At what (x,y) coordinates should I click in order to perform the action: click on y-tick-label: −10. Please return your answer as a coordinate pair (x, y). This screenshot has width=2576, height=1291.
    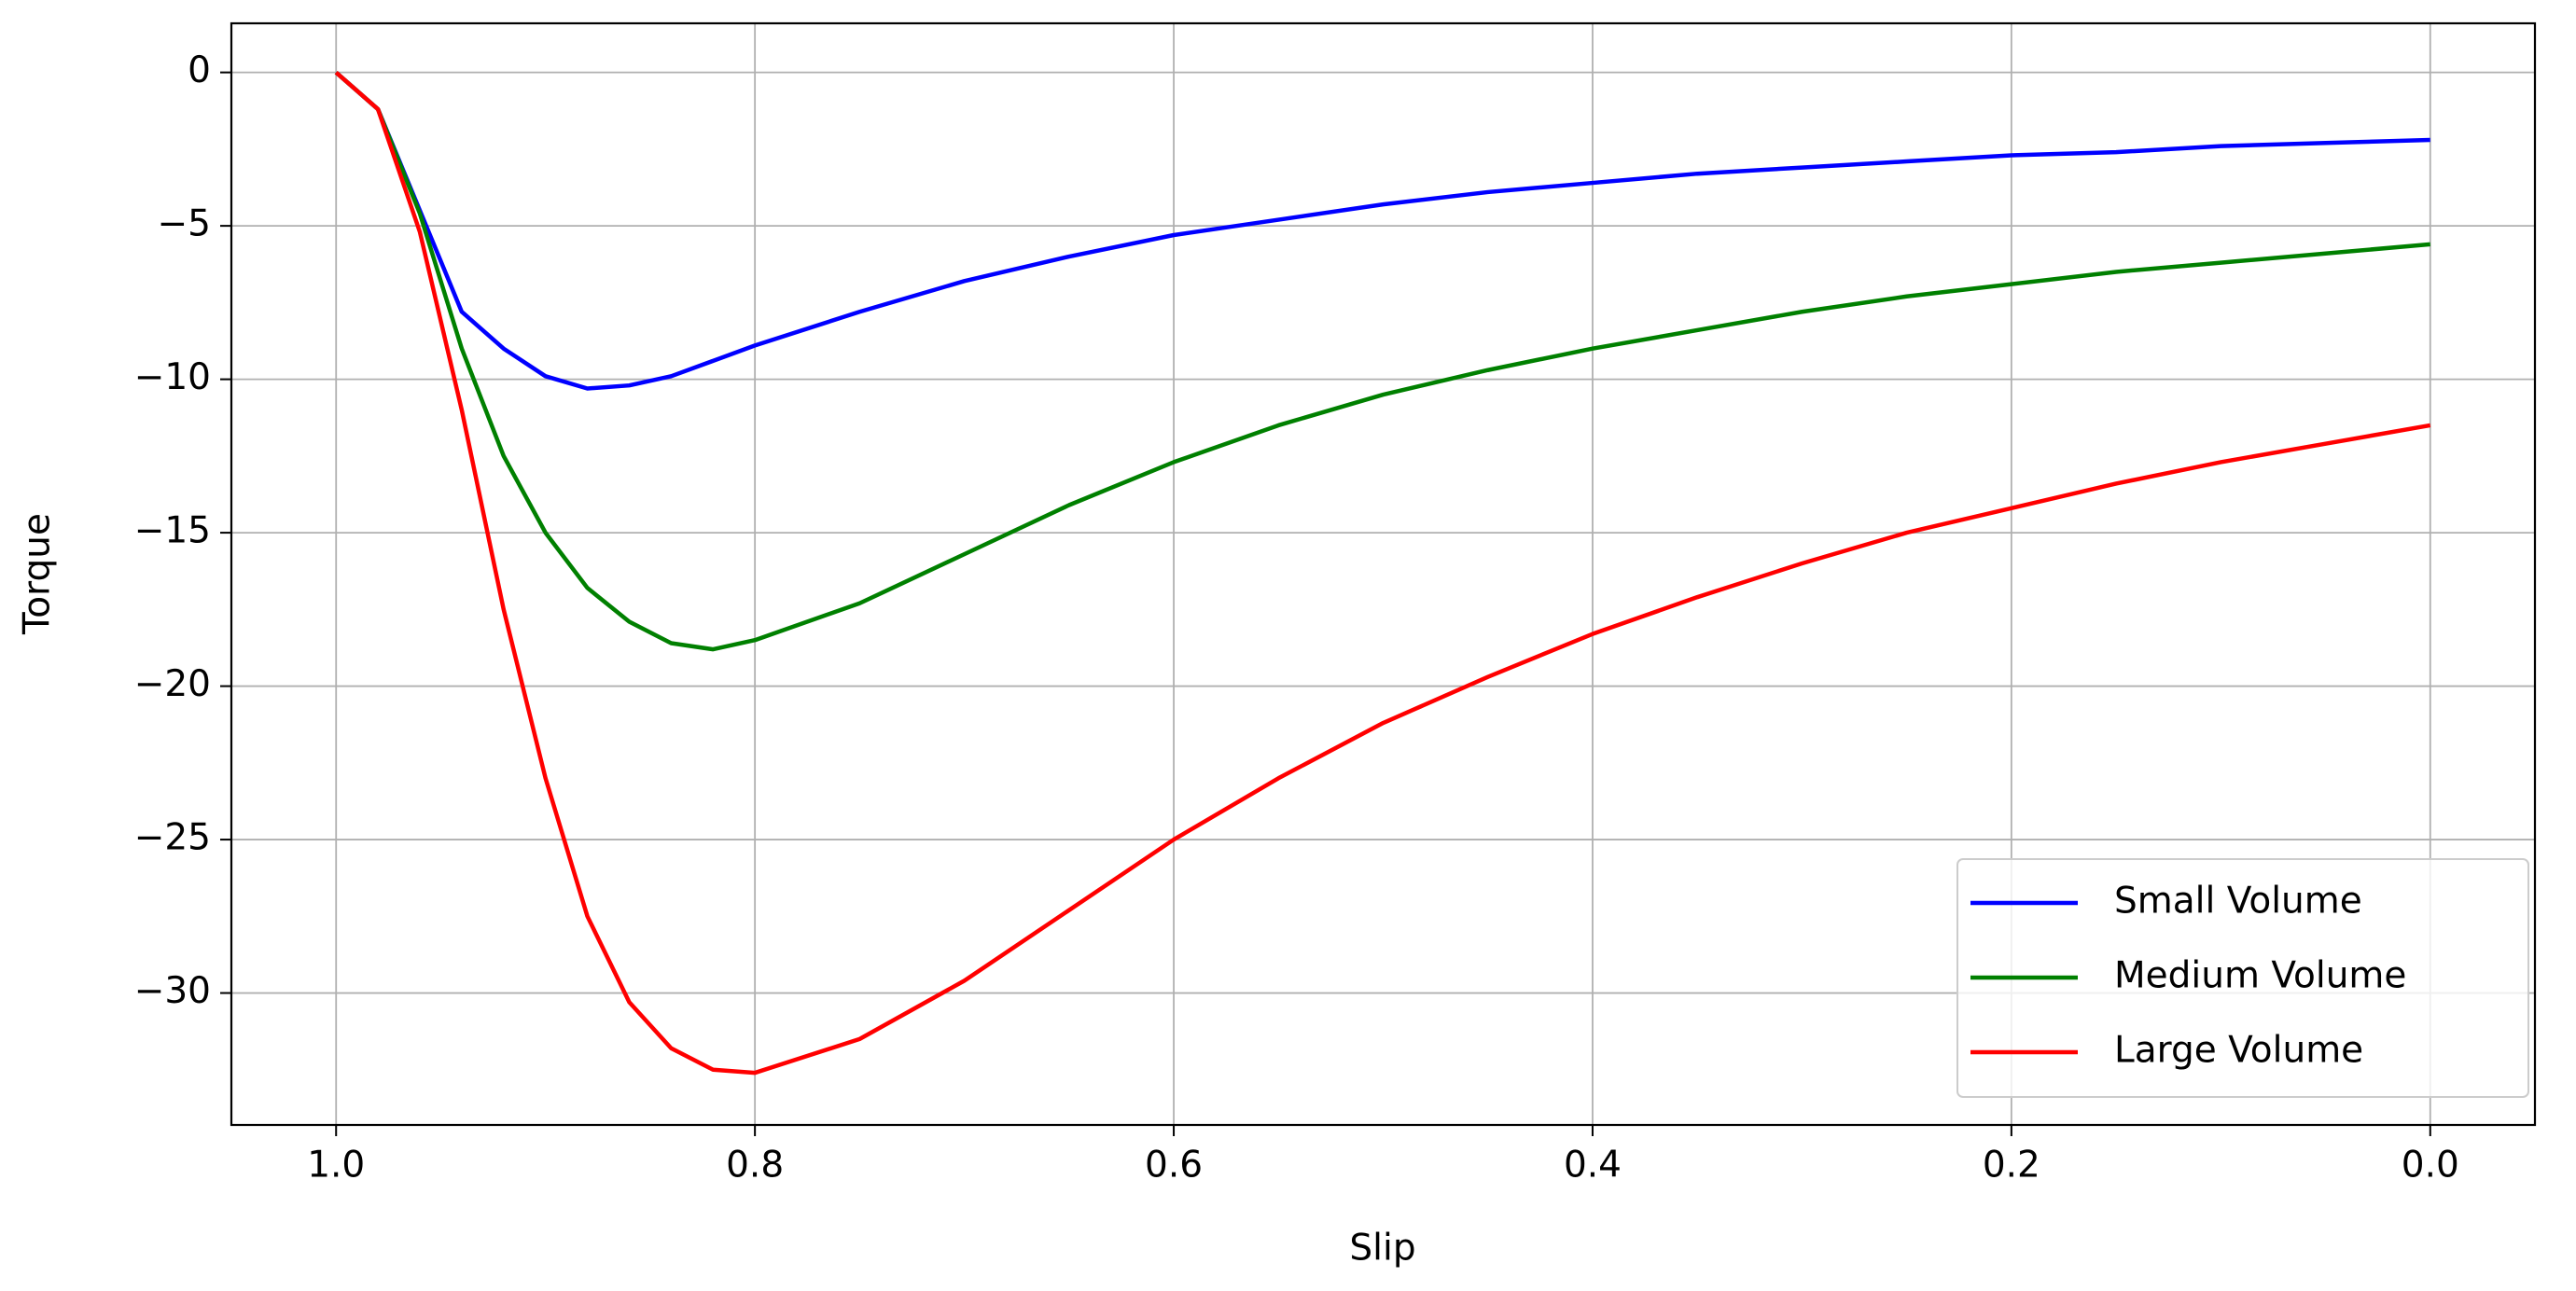
    Looking at the image, I should click on (172, 377).